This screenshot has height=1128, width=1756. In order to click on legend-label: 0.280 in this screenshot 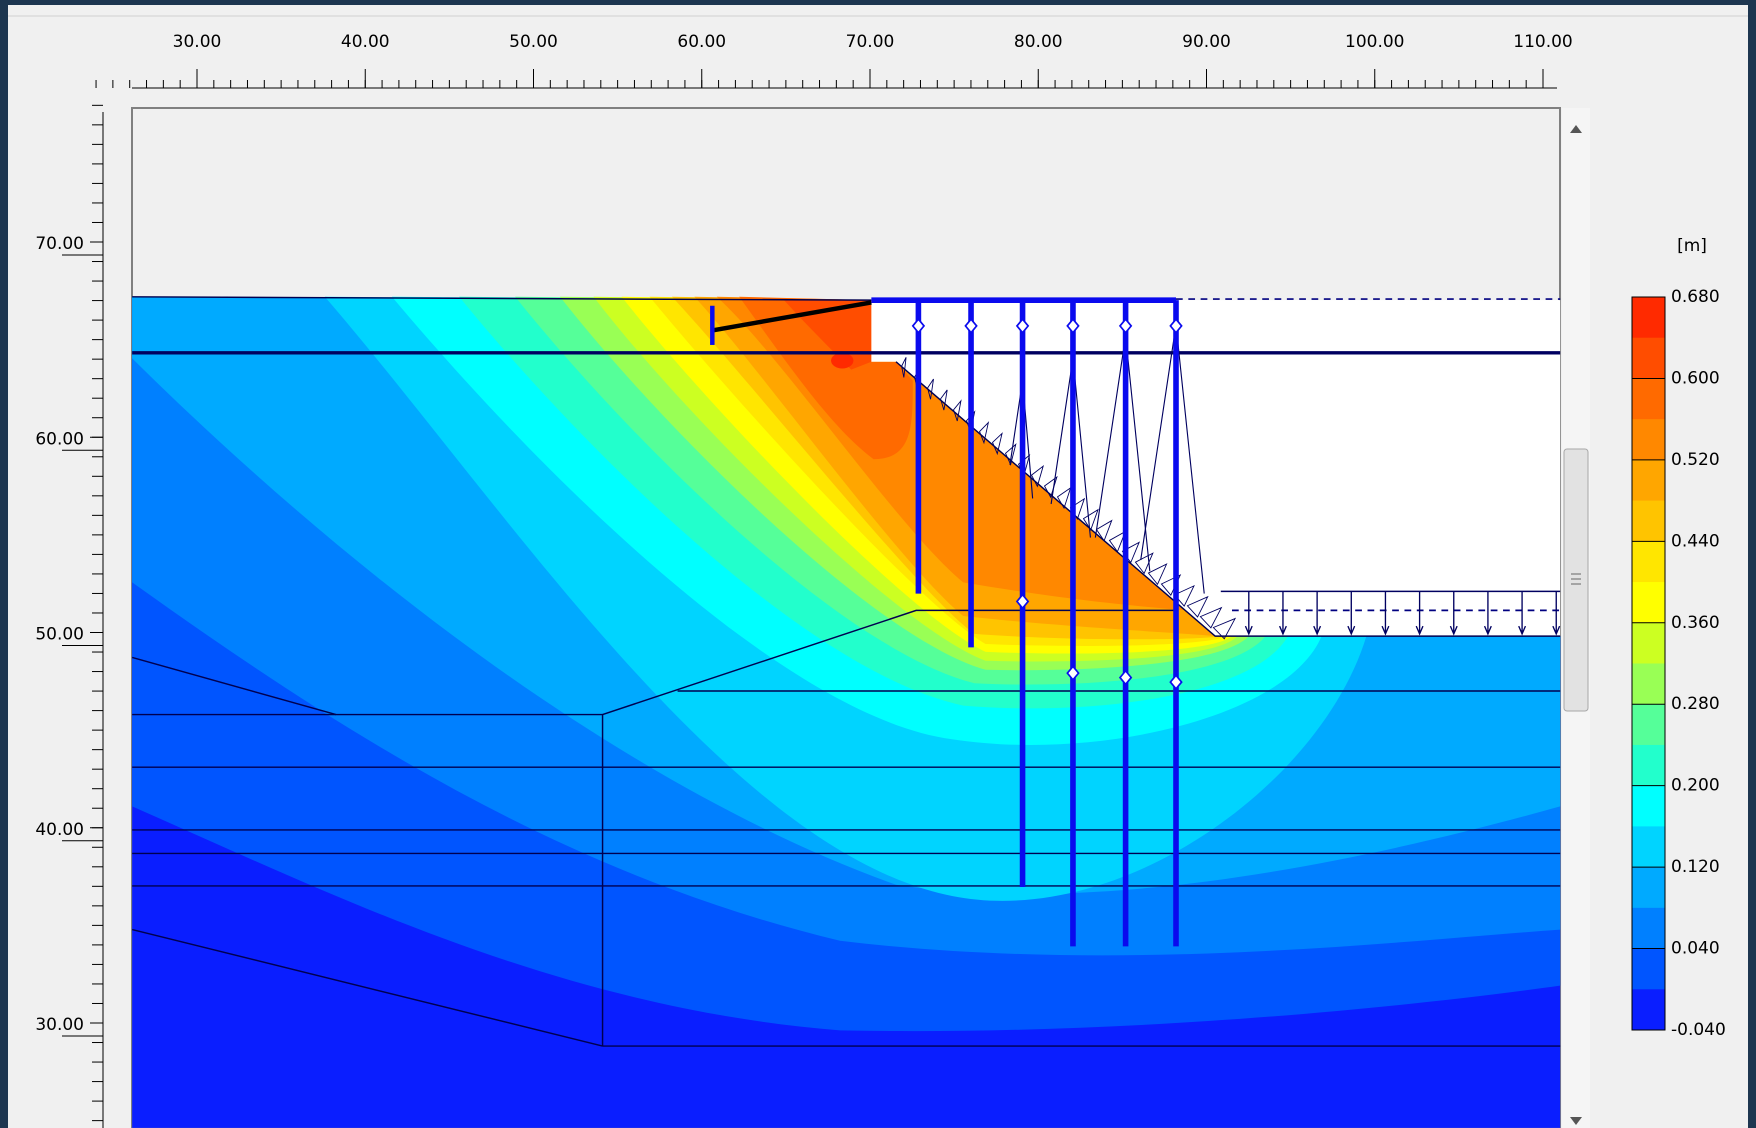, I will do `click(1695, 704)`.